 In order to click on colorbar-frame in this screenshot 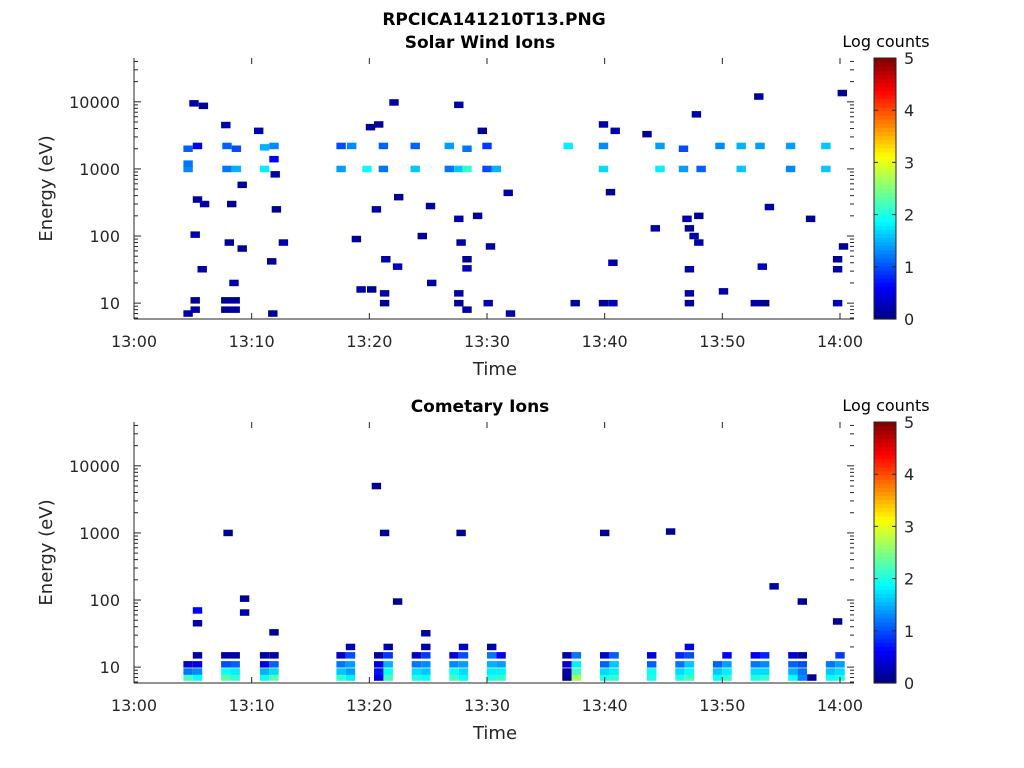, I will do `click(885, 188)`.